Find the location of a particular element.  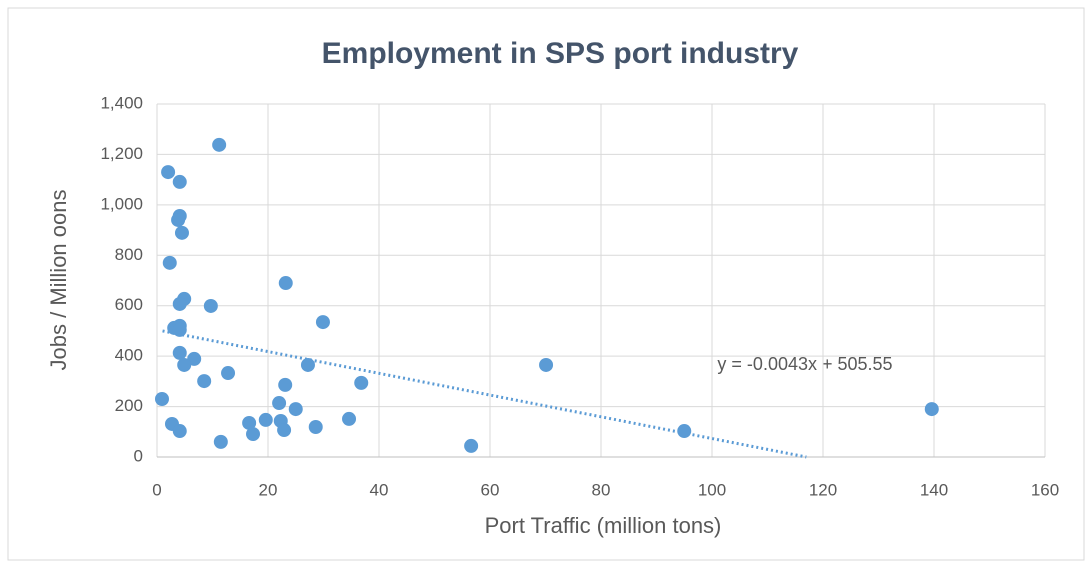

x-axis-label: Port Traffic (million tons) is located at coordinates (603, 525).